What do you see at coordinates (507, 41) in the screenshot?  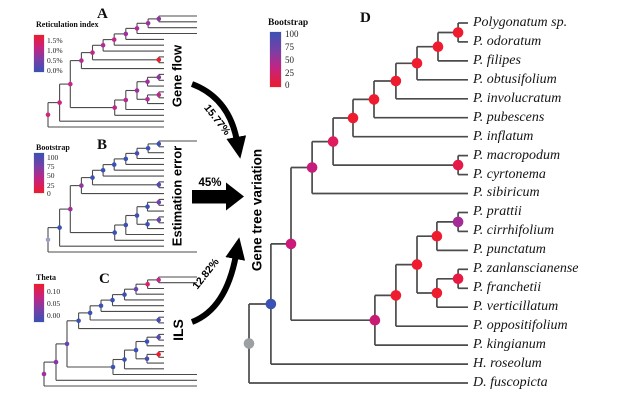 I see `species-label: P. odoratum` at bounding box center [507, 41].